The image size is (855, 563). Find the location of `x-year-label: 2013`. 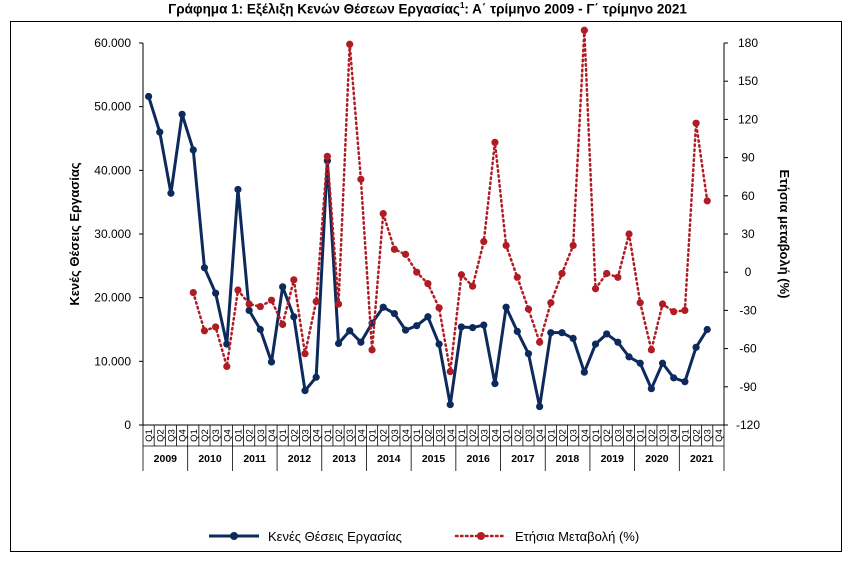

x-year-label: 2013 is located at coordinates (344, 459).